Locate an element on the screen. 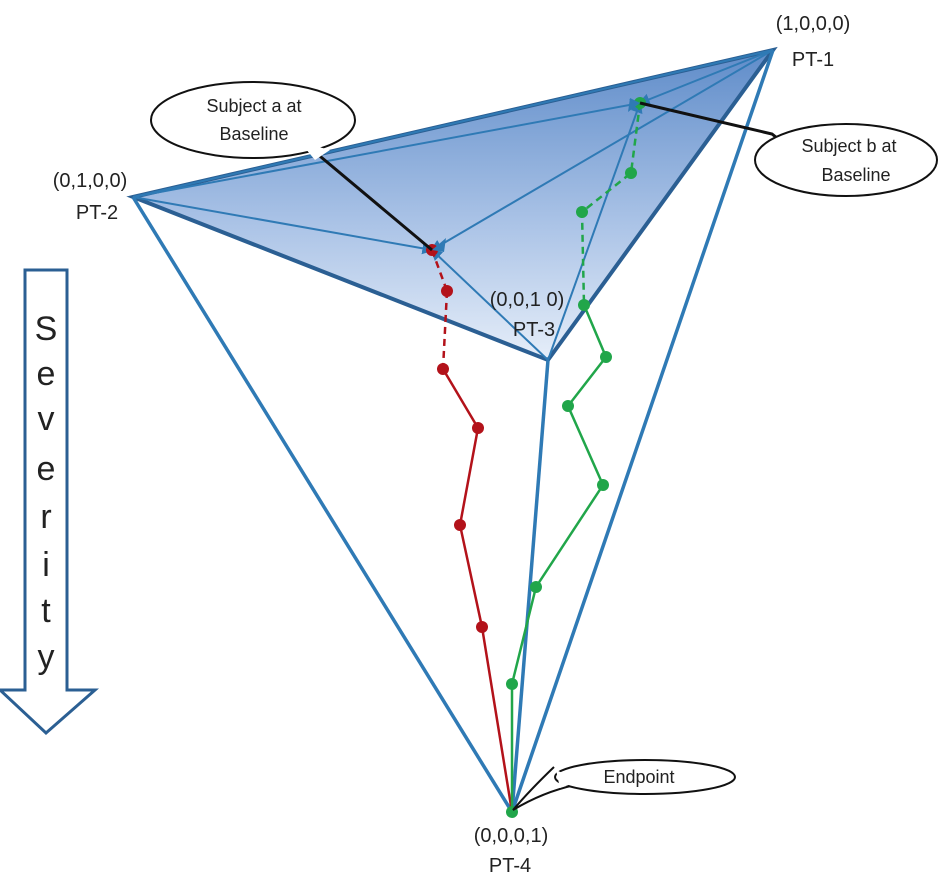 The image size is (942, 878). subject-b-callout: Subject b at Baseline is located at coordinates (788, 149).